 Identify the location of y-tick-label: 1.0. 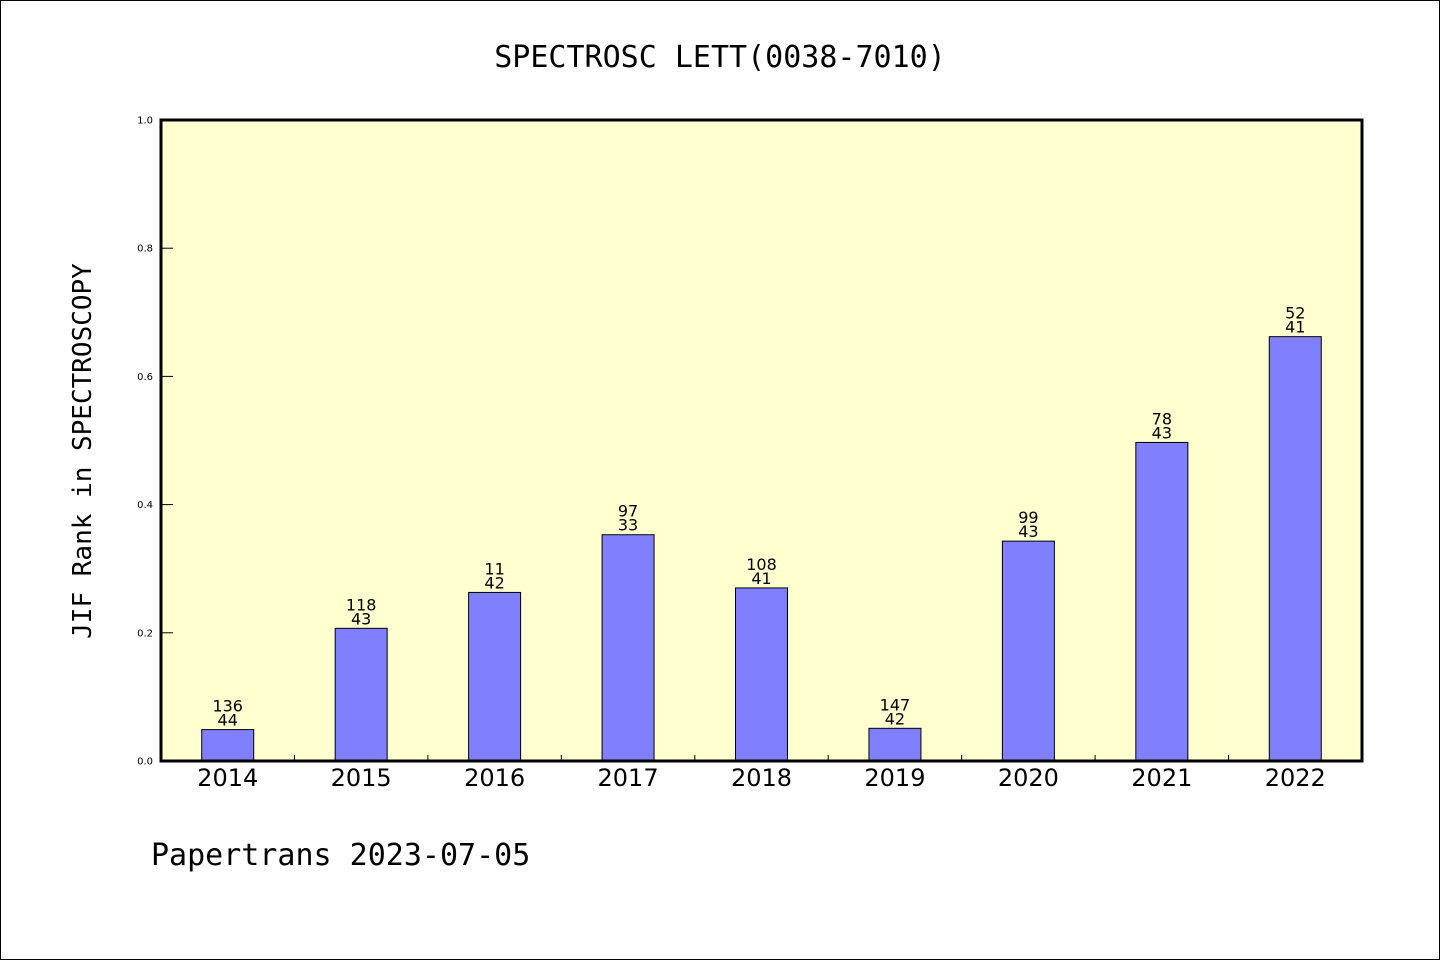
(145, 121).